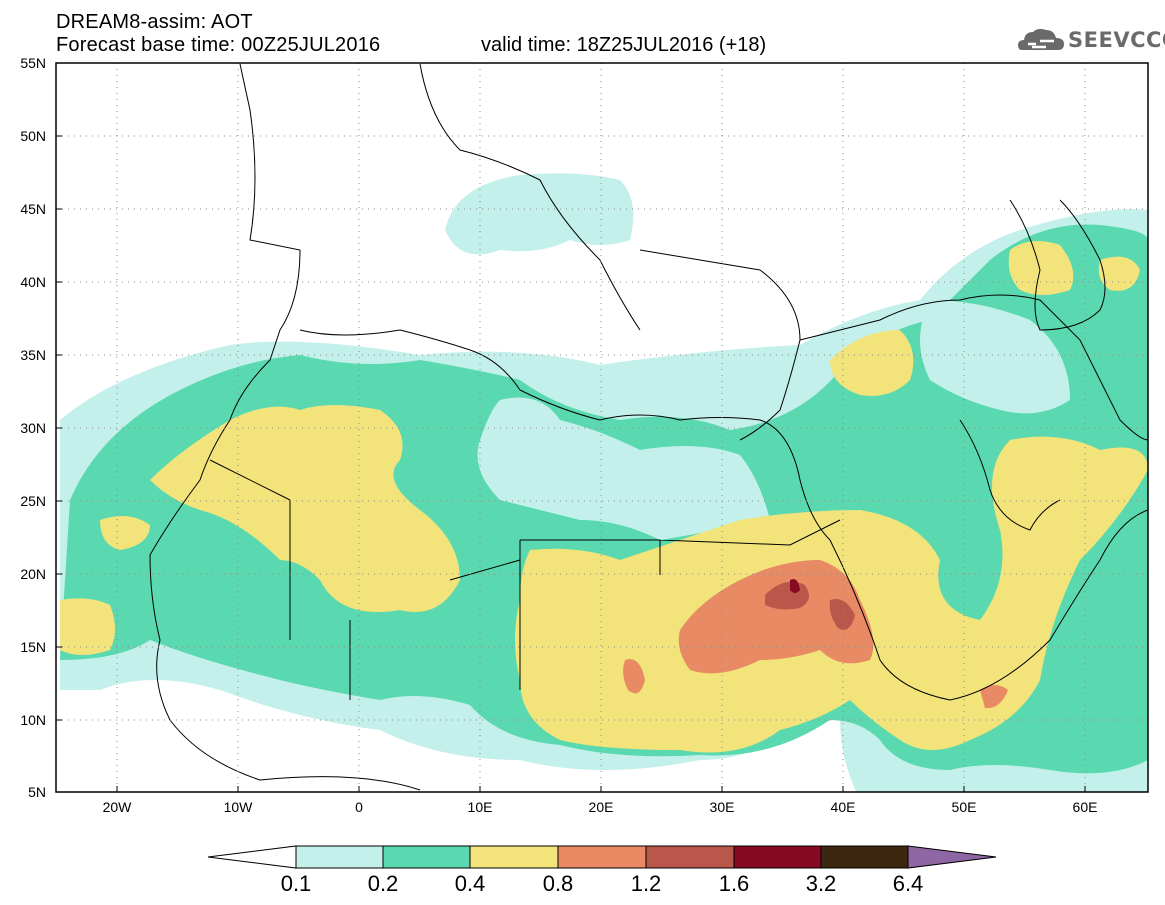 This screenshot has height=905, width=1165. I want to click on aot-clear-libya, so click(623, 468).